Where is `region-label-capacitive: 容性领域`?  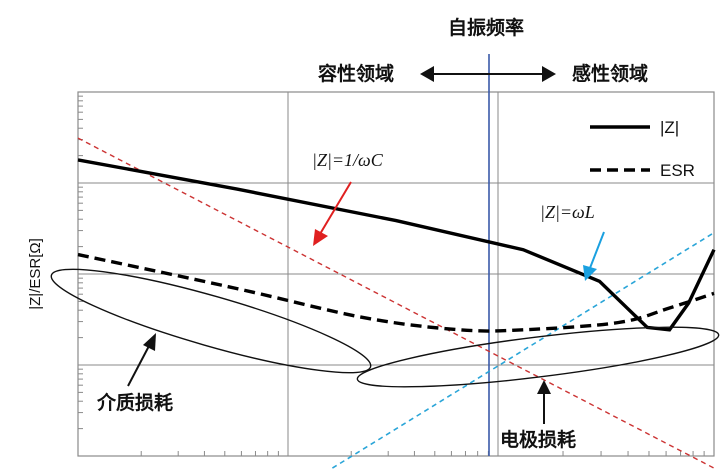
region-label-capacitive: 容性领域 is located at coordinates (356, 73).